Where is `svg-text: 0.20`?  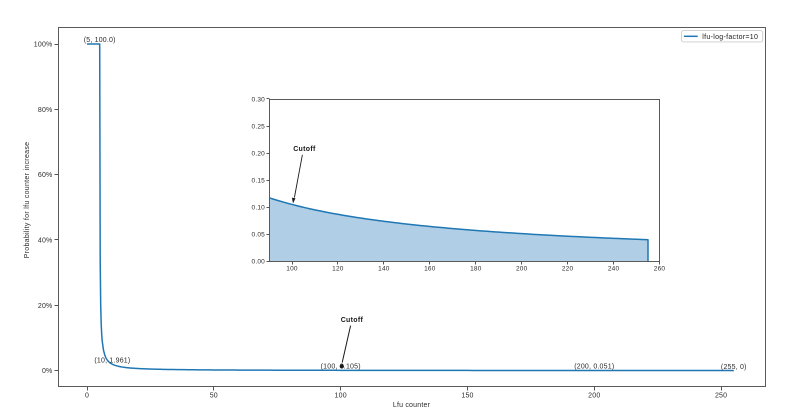 svg-text: 0.20 is located at coordinates (259, 153).